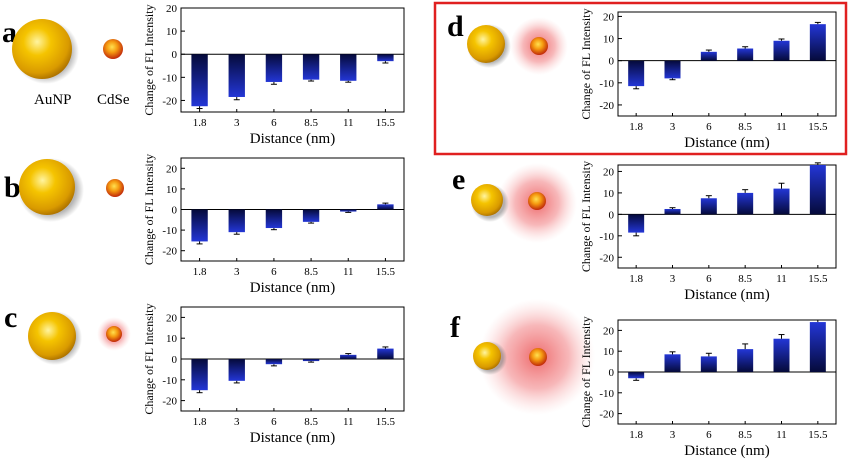 Image resolution: width=850 pixels, height=463 pixels. Describe the element at coordinates (292, 139) in the screenshot. I see `x-axis-label: Distance (nm)` at that location.